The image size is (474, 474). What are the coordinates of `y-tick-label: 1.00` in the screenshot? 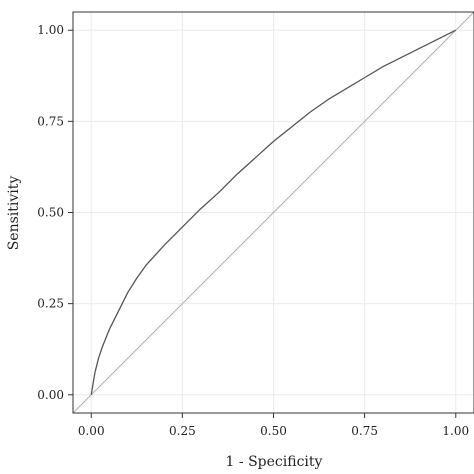 It's located at (50, 30).